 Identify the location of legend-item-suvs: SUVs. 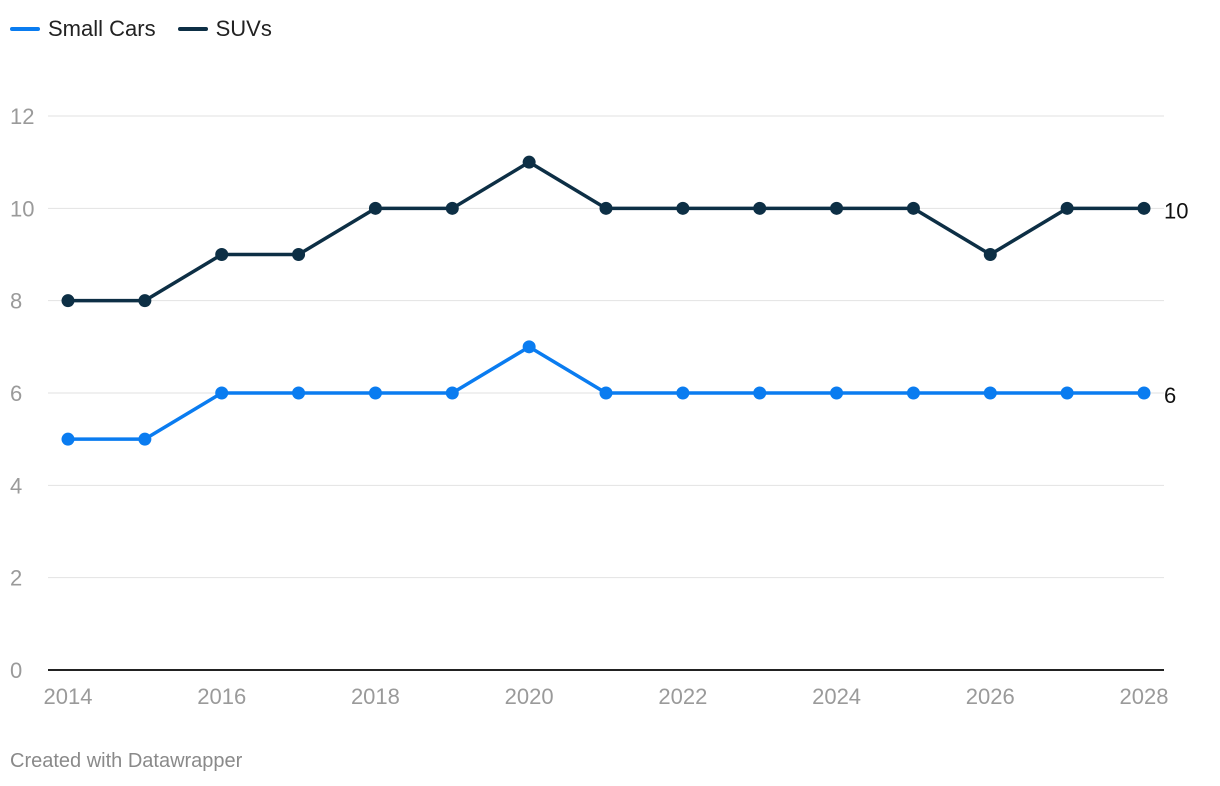
(224, 29).